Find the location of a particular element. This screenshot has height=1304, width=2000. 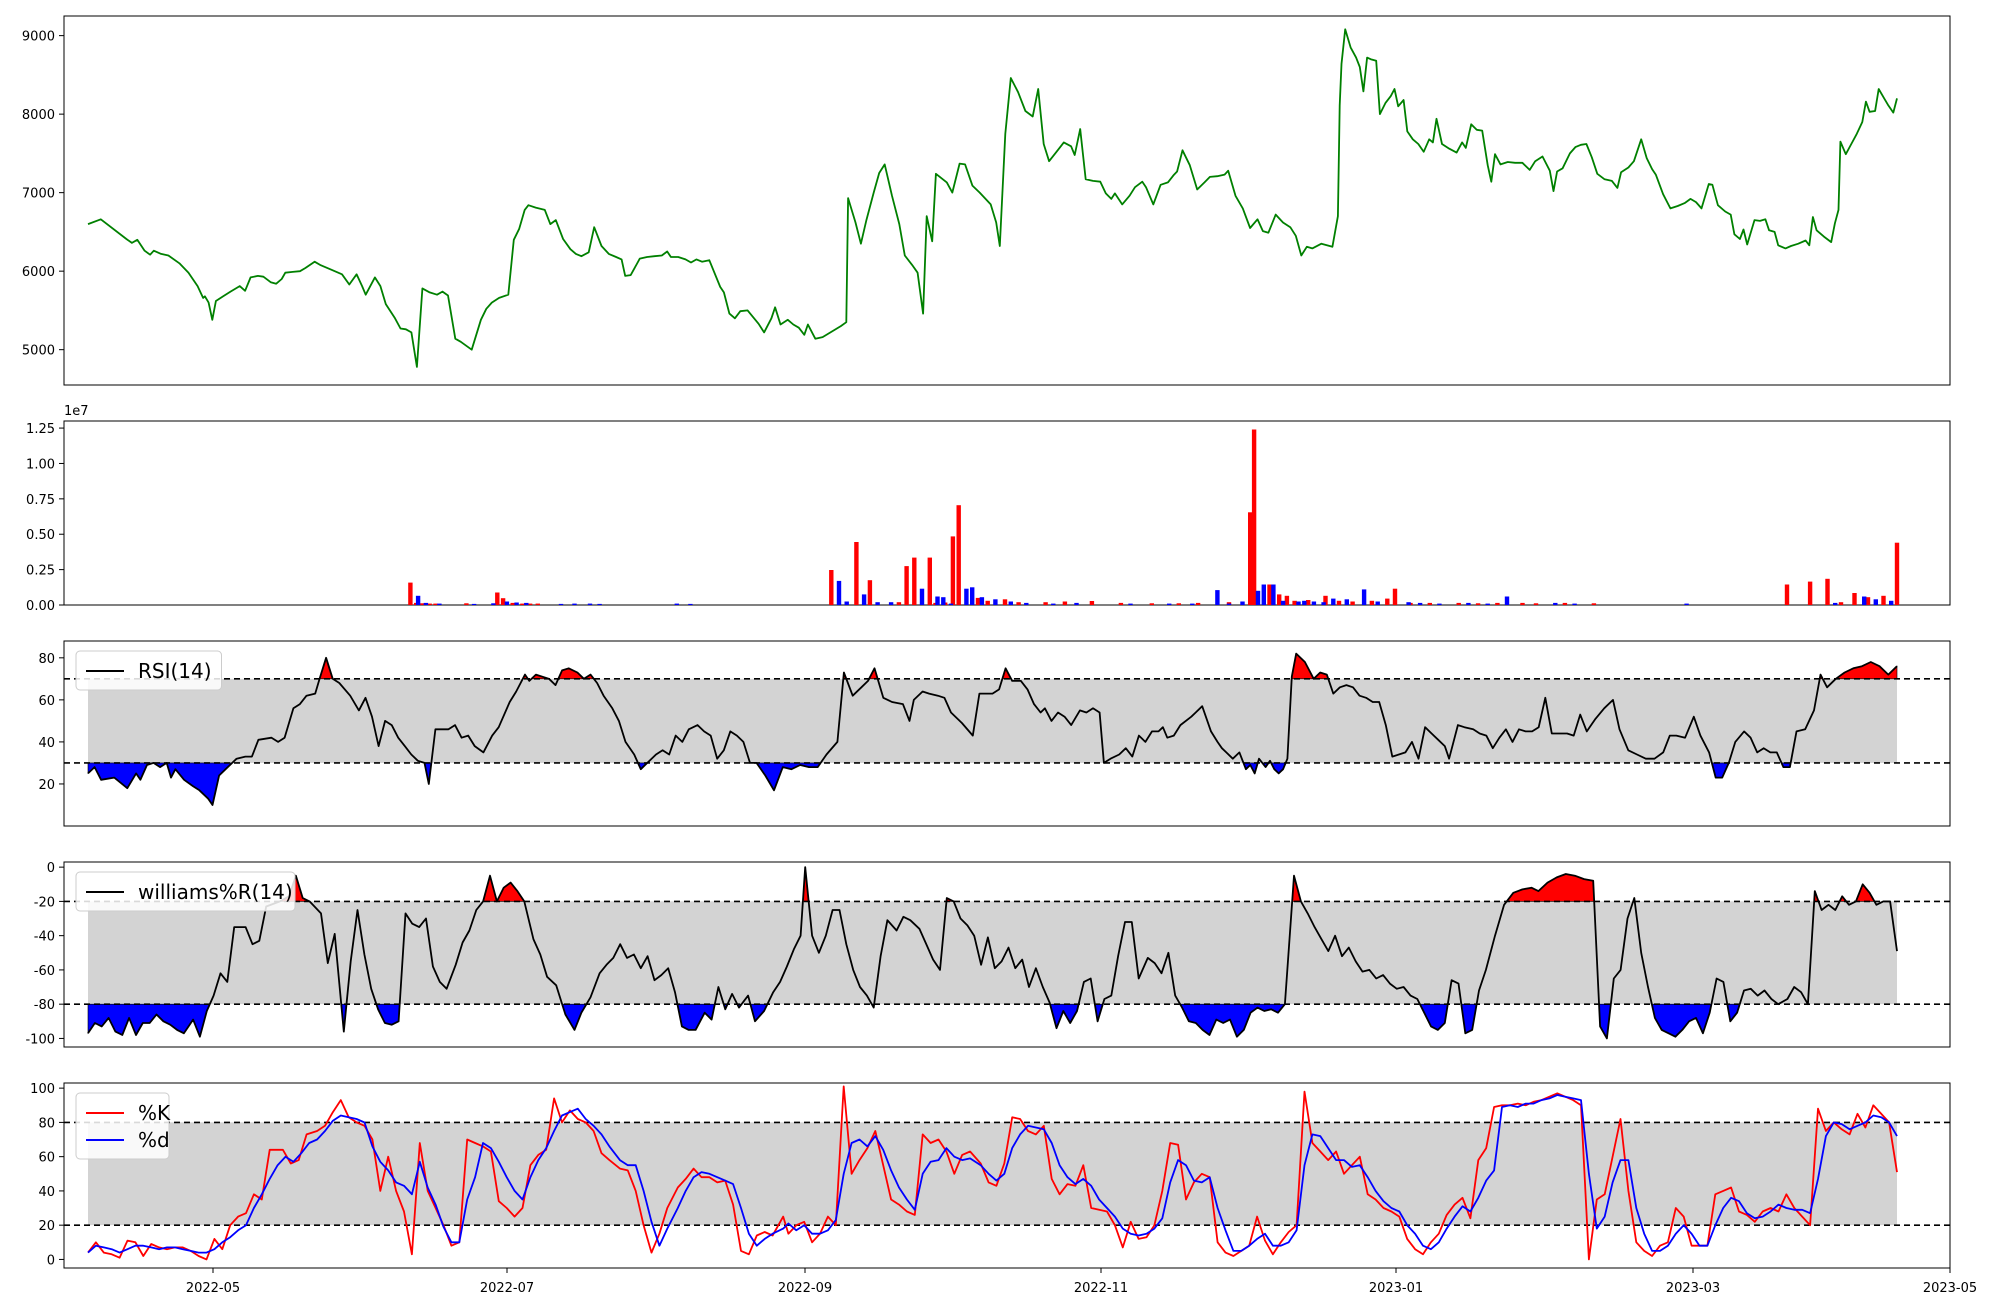

y-tick-label: 100 is located at coordinates (42, 1089).